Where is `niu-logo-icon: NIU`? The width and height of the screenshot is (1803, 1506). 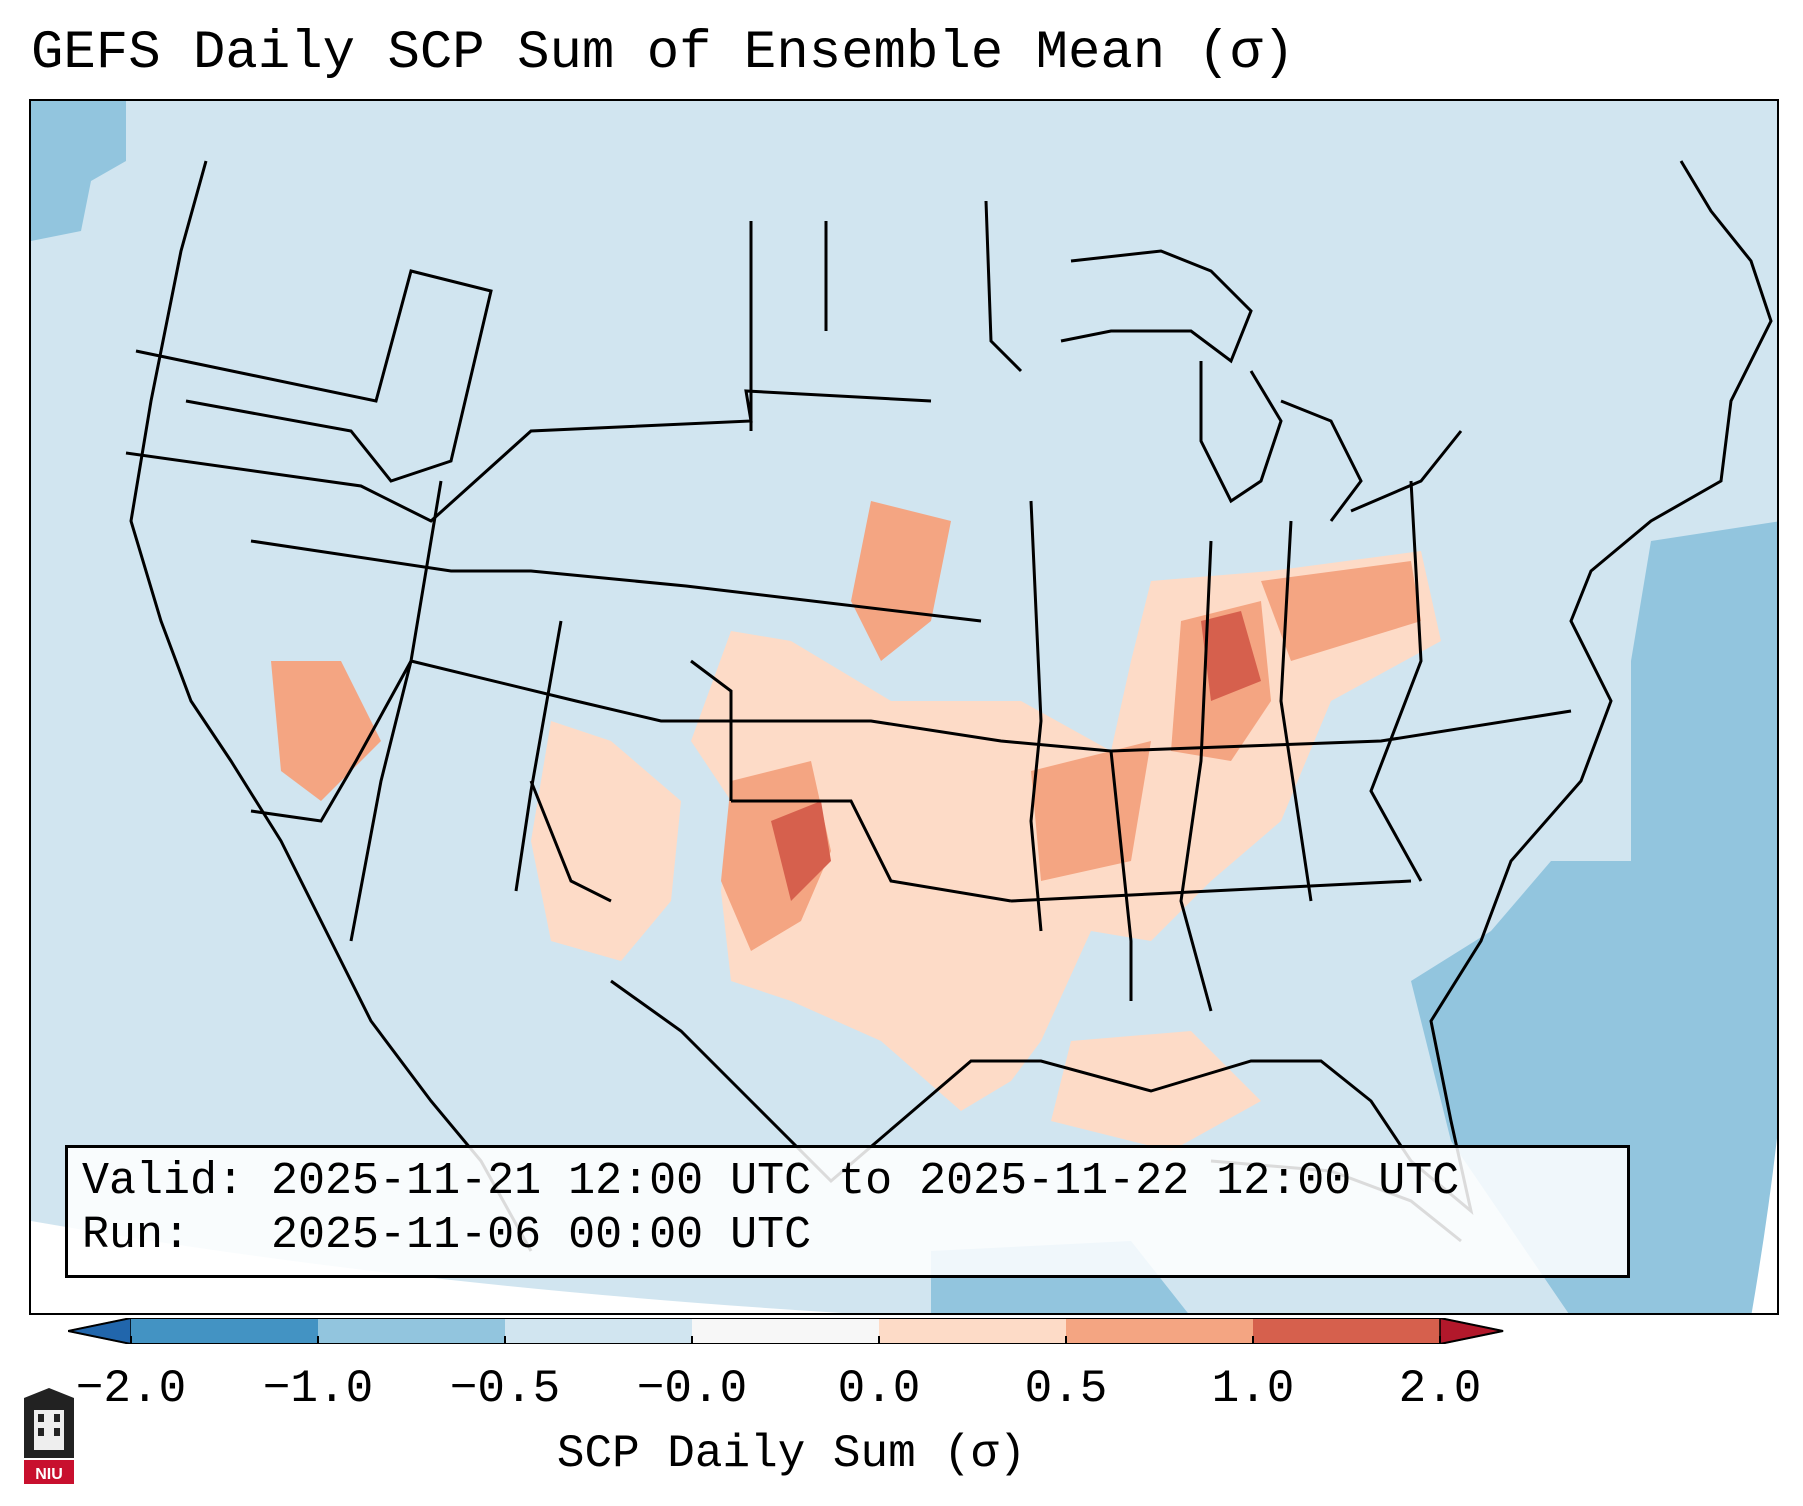
niu-logo-icon: NIU is located at coordinates (49, 1436).